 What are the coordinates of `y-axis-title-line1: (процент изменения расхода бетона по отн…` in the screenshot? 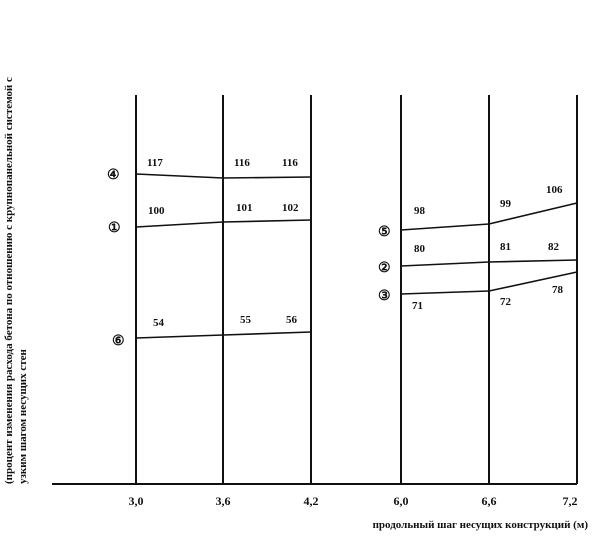 It's located at (9, 280).